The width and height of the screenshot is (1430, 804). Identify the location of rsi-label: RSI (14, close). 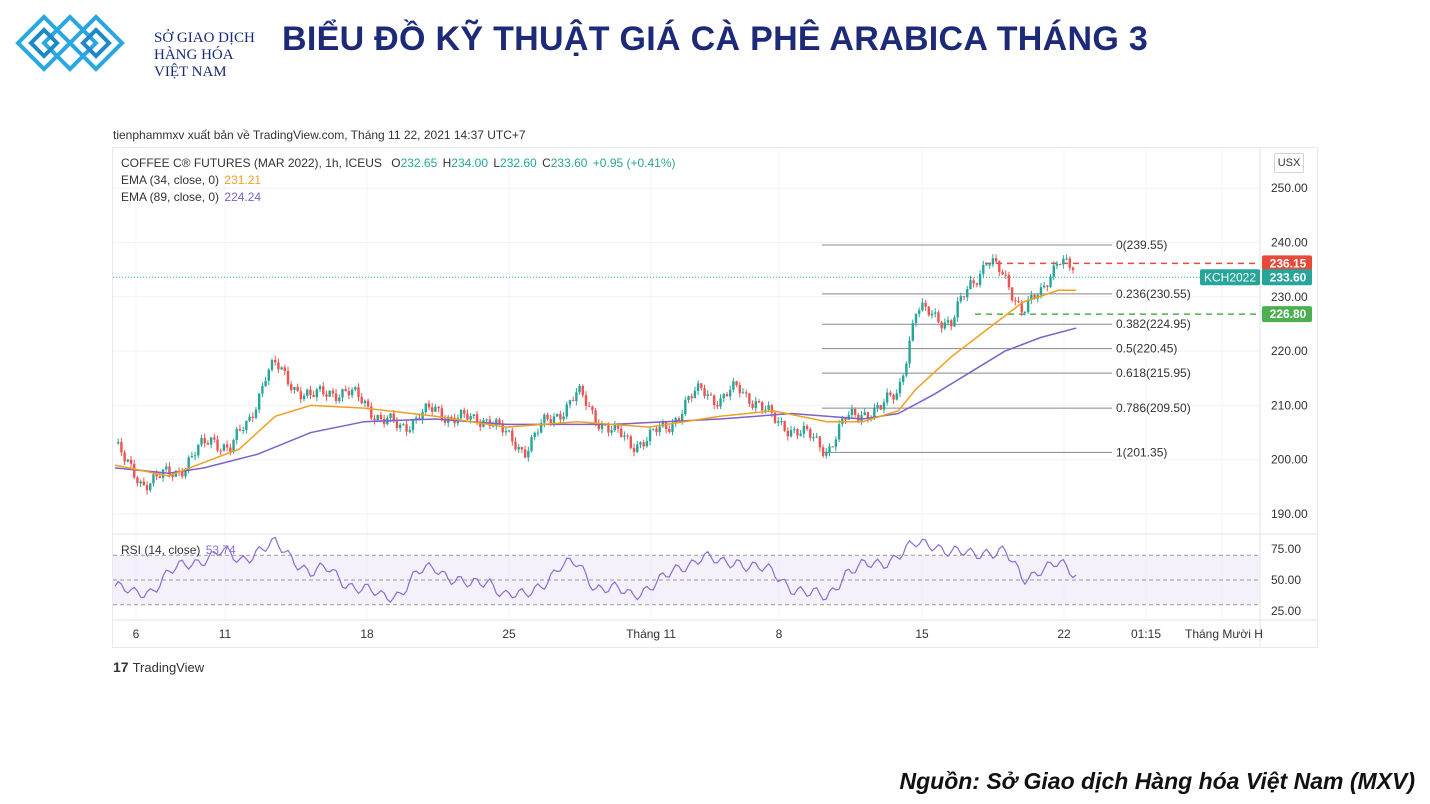
(161, 550).